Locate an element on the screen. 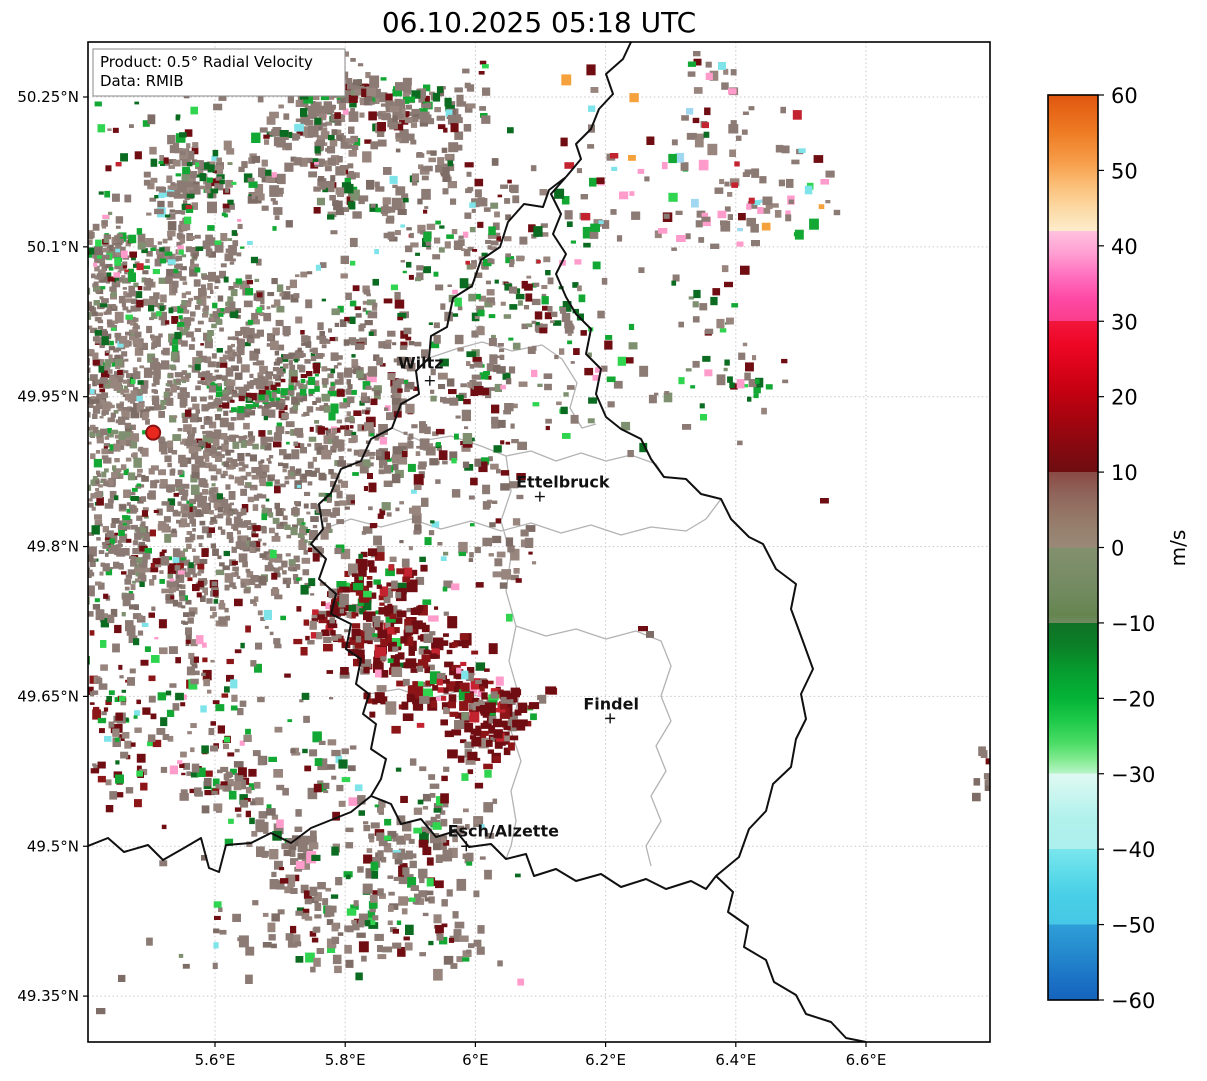 The height and width of the screenshot is (1081, 1207). y-tick-label: 49.65°N is located at coordinates (48, 696).